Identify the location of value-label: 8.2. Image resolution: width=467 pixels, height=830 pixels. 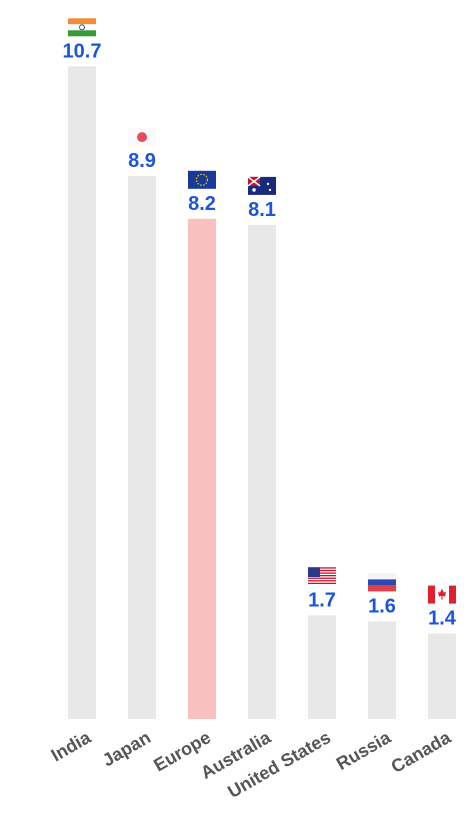
(202, 204).